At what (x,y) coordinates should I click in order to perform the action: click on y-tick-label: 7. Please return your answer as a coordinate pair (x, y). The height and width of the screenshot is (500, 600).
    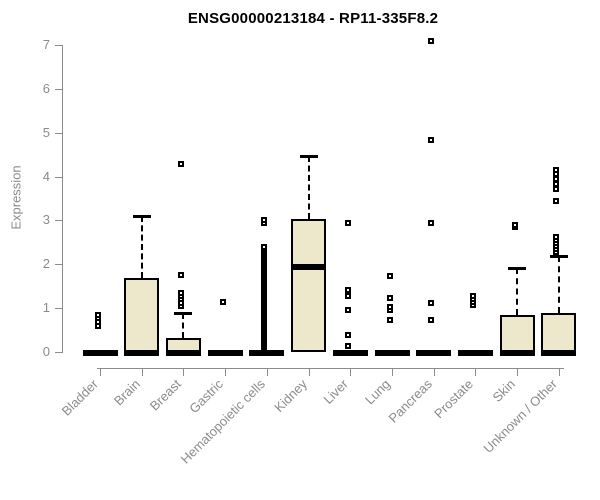
    Looking at the image, I should click on (46, 44).